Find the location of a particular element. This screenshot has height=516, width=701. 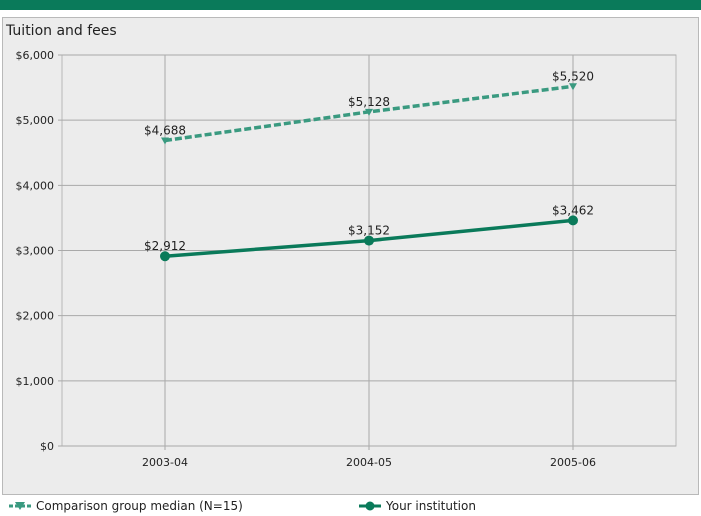

x-tick-label: 2004-05 is located at coordinates (369, 462).